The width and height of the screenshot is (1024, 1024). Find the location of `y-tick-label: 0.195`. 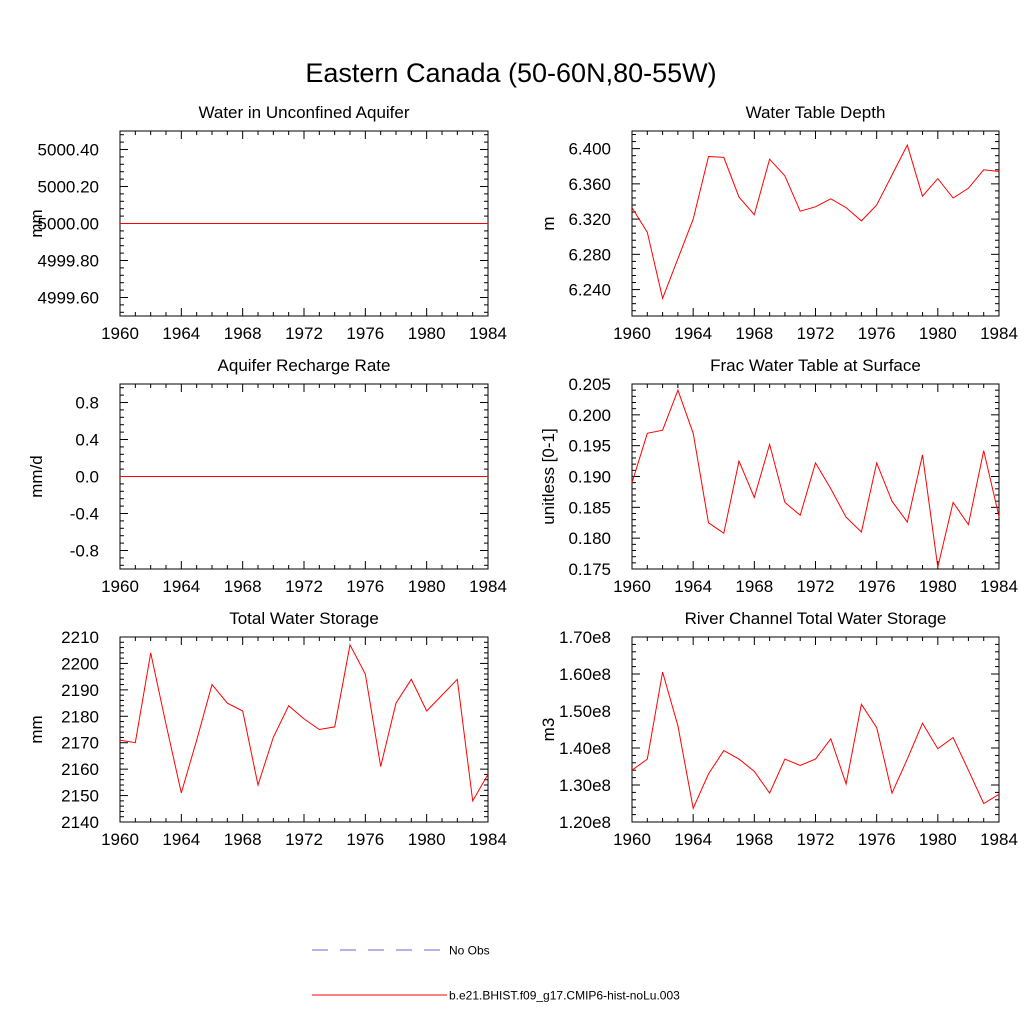

y-tick-label: 0.195 is located at coordinates (589, 446).